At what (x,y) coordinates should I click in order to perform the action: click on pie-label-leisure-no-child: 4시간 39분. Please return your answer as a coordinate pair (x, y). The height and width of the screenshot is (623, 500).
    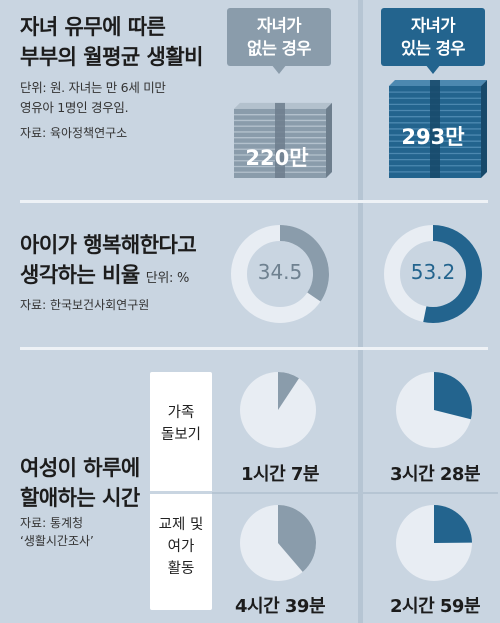
    Looking at the image, I should click on (280, 606).